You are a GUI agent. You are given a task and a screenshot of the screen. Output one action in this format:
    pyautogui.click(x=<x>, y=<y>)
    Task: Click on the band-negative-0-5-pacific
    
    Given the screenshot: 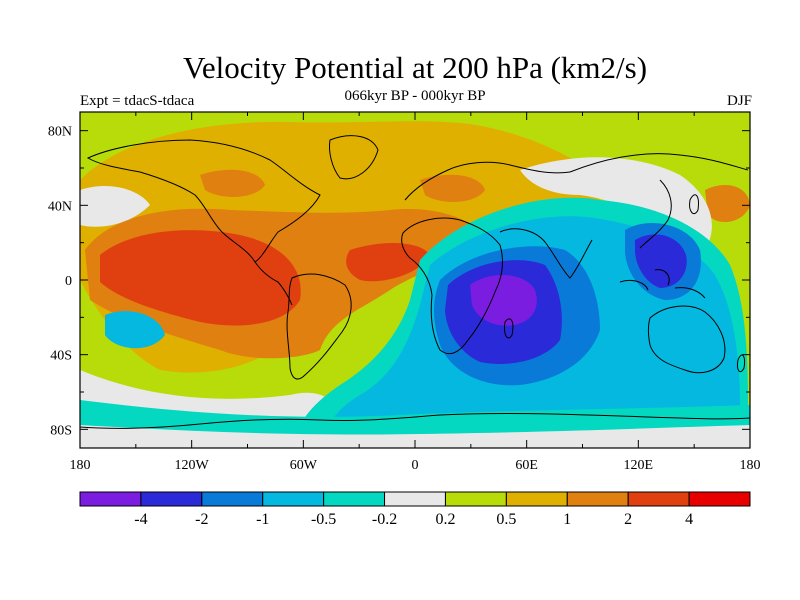 What is the action you would take?
    pyautogui.click(x=135, y=330)
    